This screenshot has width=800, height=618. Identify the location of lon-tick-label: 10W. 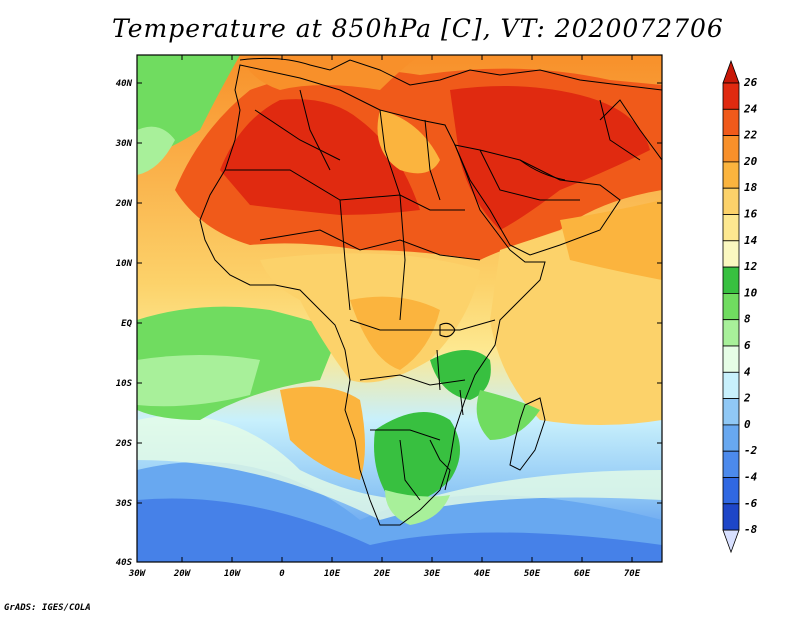
(233, 574).